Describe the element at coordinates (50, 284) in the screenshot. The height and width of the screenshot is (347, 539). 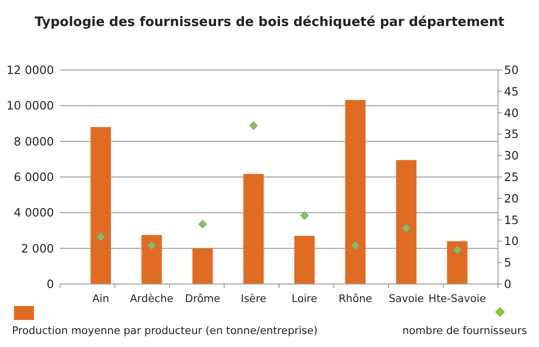
I see `y-tick-label: 0` at that location.